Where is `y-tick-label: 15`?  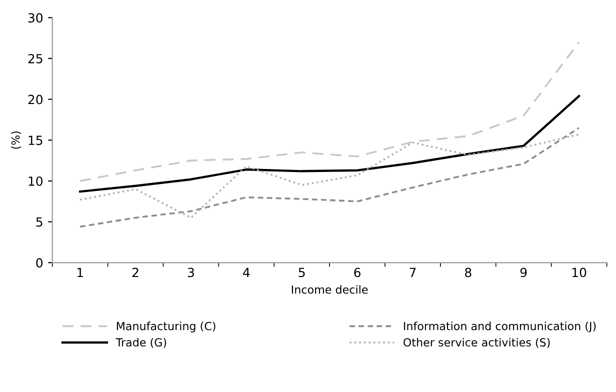 y-tick-label: 15 is located at coordinates (35, 141).